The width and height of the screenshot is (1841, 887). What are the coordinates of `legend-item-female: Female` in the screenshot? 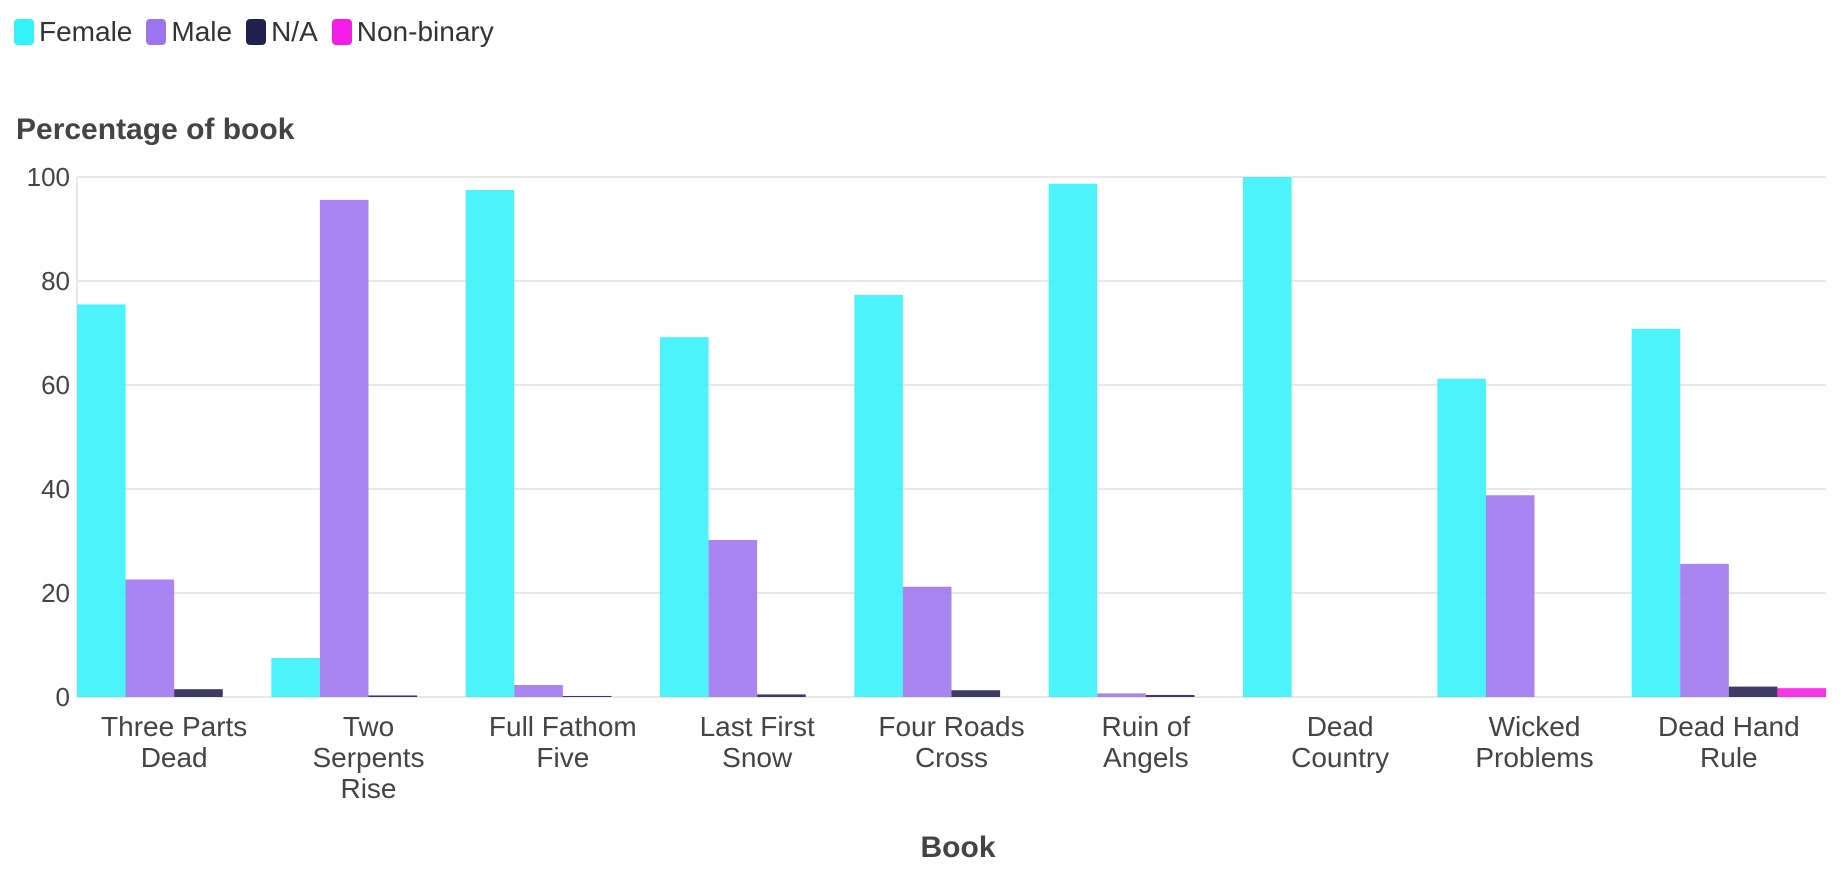 It's located at (73, 32).